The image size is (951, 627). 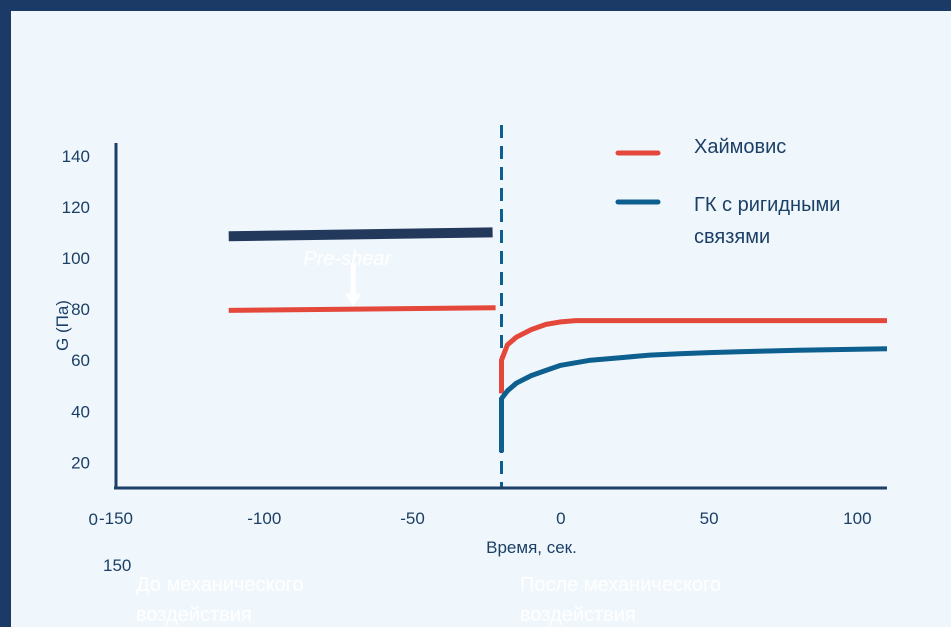 I want to click on x-origin-label: 0, so click(x=93, y=519).